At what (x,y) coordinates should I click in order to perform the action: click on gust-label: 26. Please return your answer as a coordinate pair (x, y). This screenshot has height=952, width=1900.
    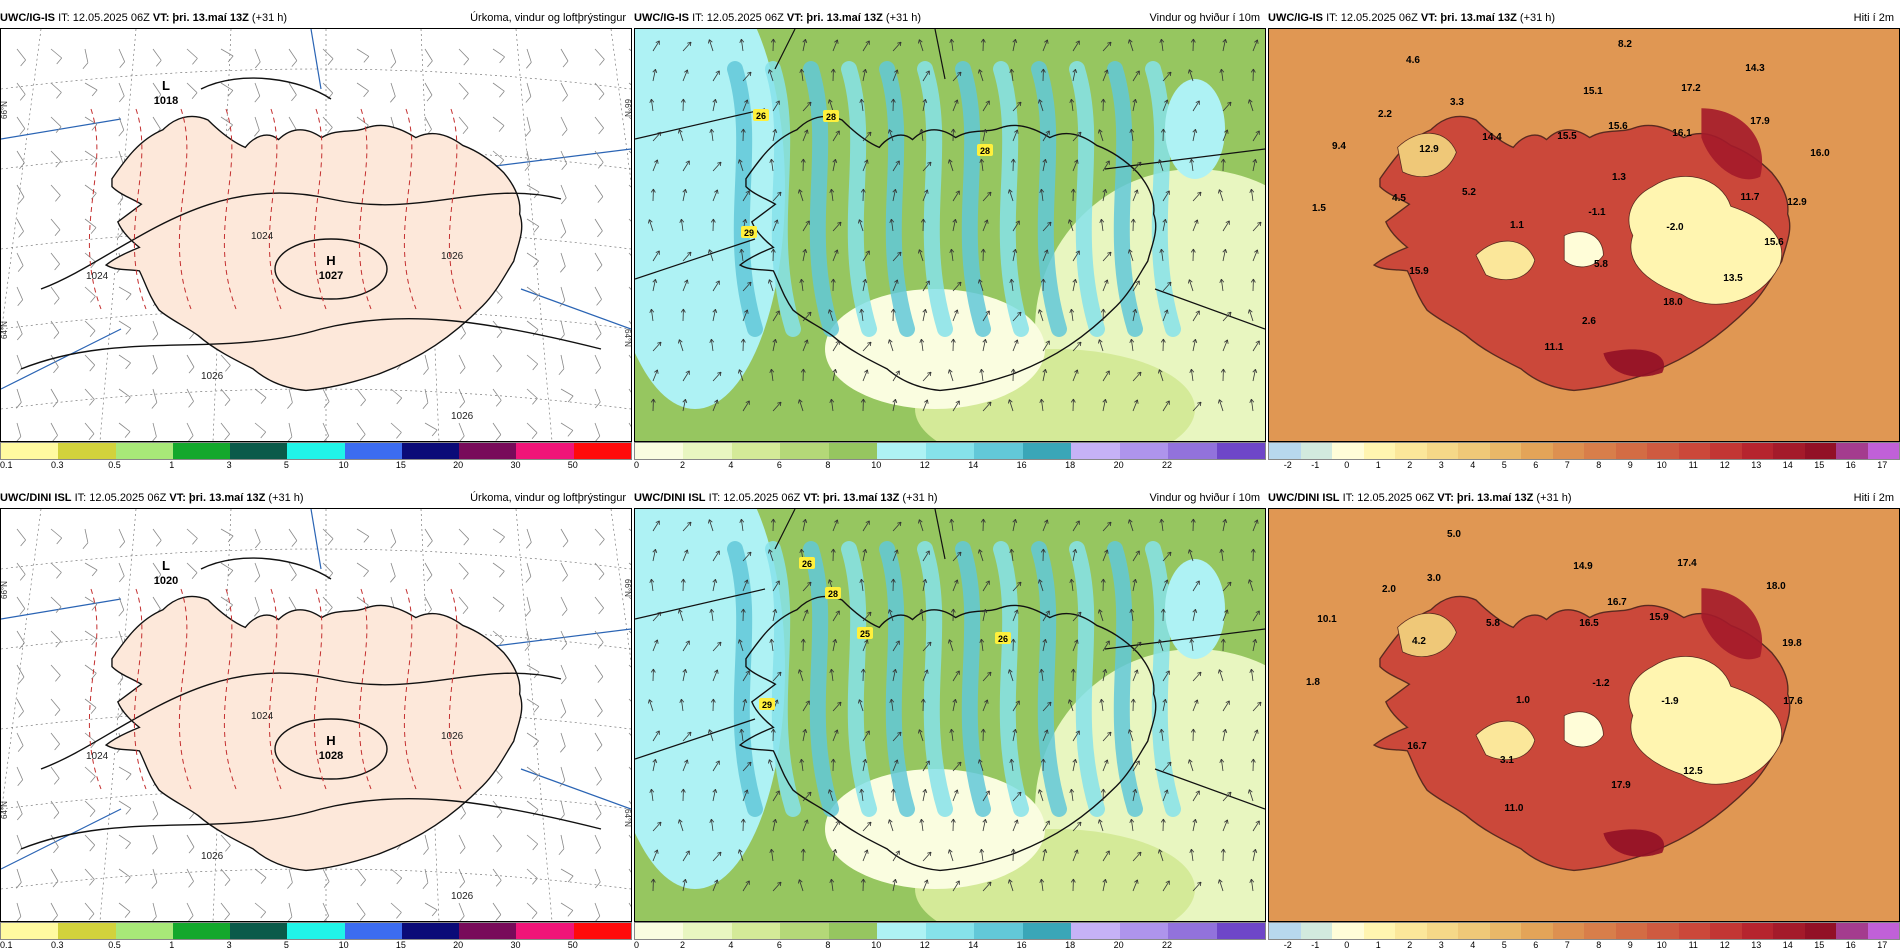
    Looking at the image, I should click on (1003, 639).